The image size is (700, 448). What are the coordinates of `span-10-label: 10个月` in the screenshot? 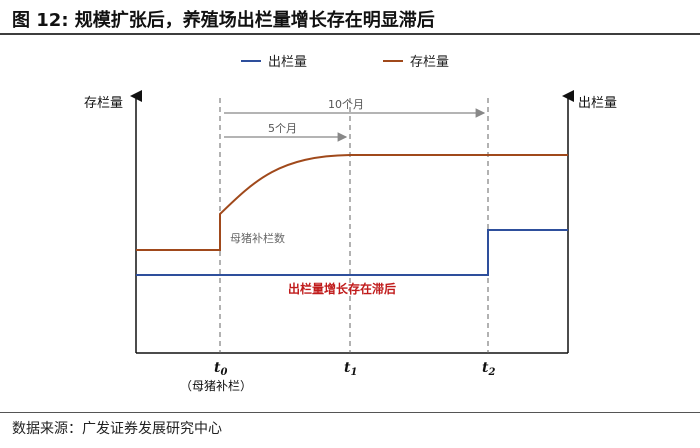 It's located at (346, 104).